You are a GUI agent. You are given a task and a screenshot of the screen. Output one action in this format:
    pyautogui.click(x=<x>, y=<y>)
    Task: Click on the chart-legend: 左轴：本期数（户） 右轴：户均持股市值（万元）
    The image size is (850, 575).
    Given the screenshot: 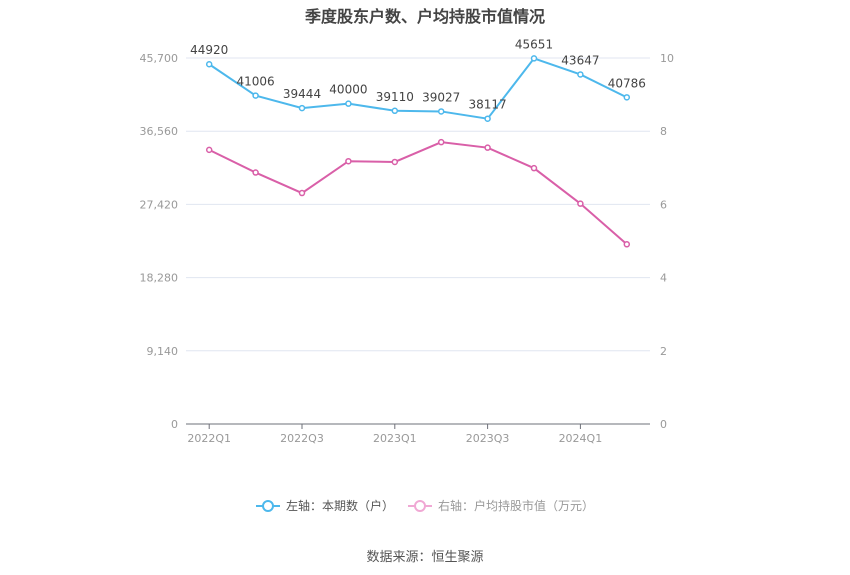 What is the action you would take?
    pyautogui.click(x=425, y=505)
    